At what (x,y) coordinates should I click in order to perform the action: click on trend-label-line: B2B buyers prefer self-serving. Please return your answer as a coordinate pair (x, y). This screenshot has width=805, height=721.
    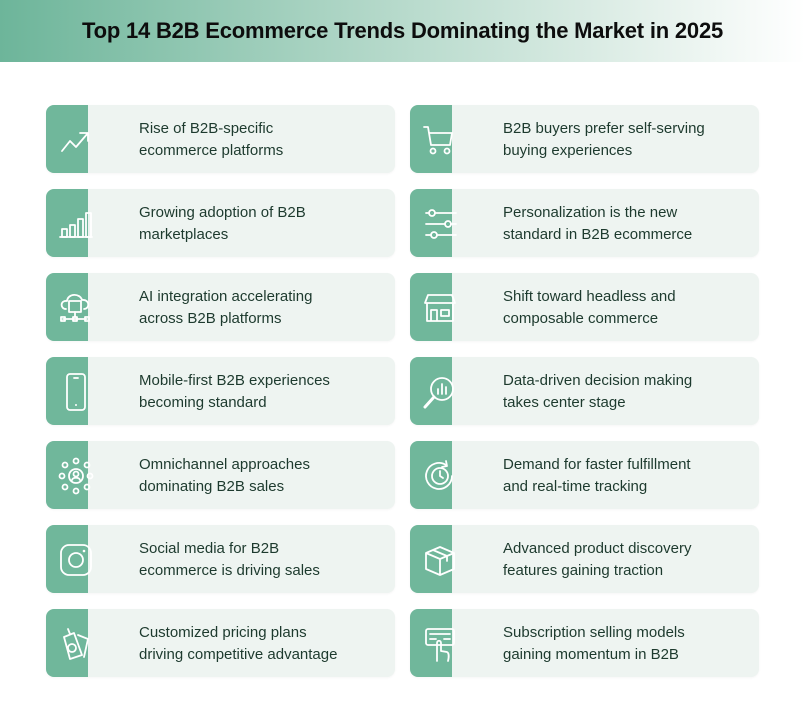
    Looking at the image, I should click on (604, 128).